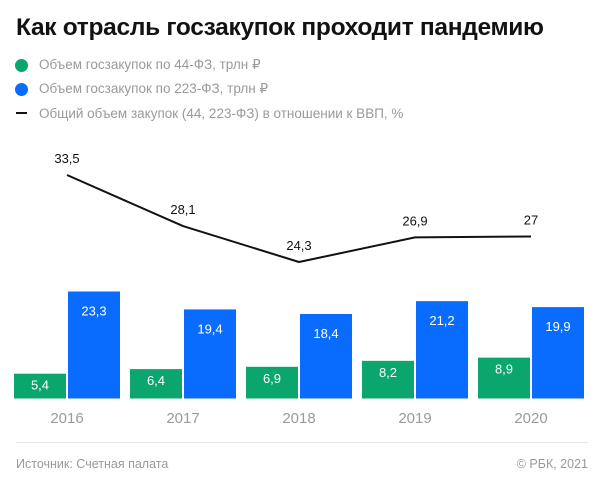 Image resolution: width=600 pixels, height=491 pixels. Describe the element at coordinates (388, 372) in the screenshot. I see `bar-label-44fz-2019: 8,2` at that location.